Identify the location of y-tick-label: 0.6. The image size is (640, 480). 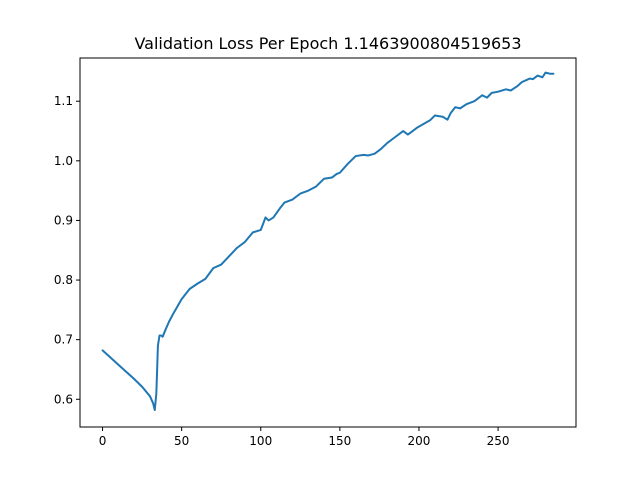
(63, 399).